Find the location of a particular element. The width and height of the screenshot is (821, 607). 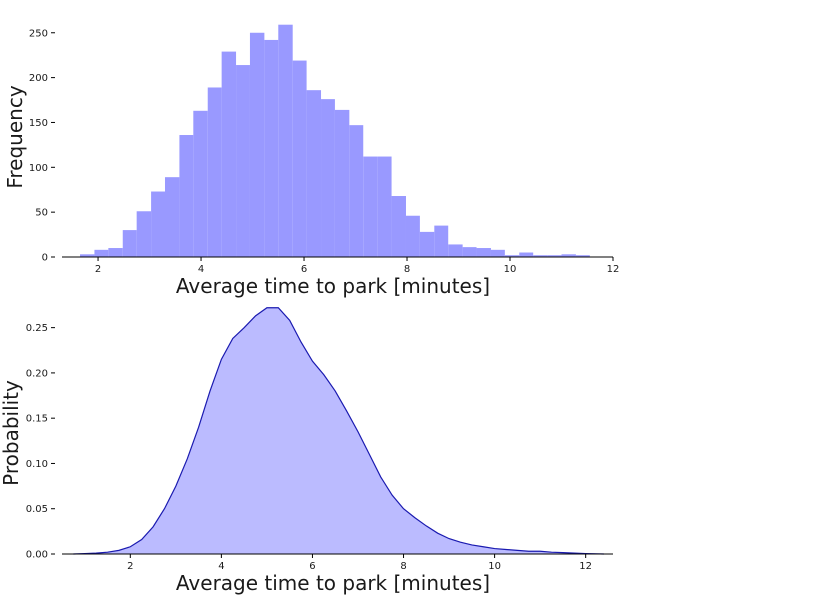

density-x-tick-label: 4 is located at coordinates (221, 566).